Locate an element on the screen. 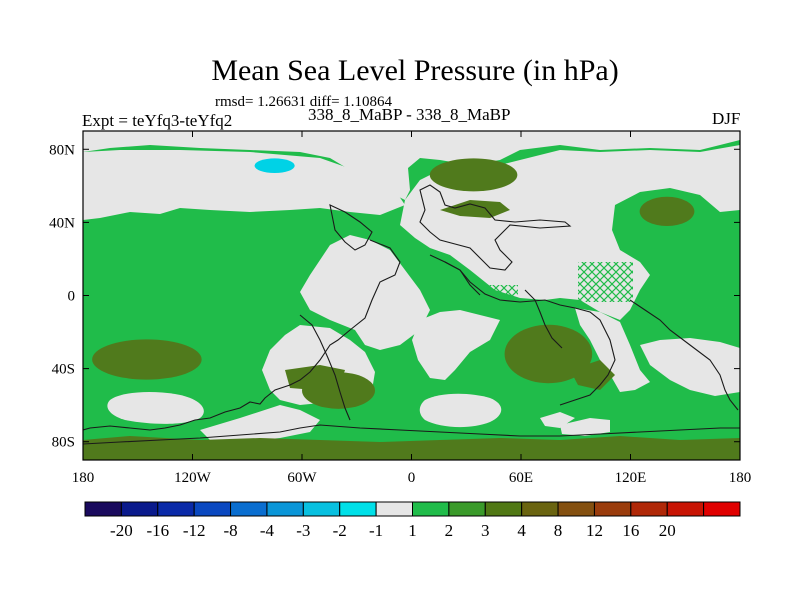  grey-arctic is located at coordinates (411, 165).